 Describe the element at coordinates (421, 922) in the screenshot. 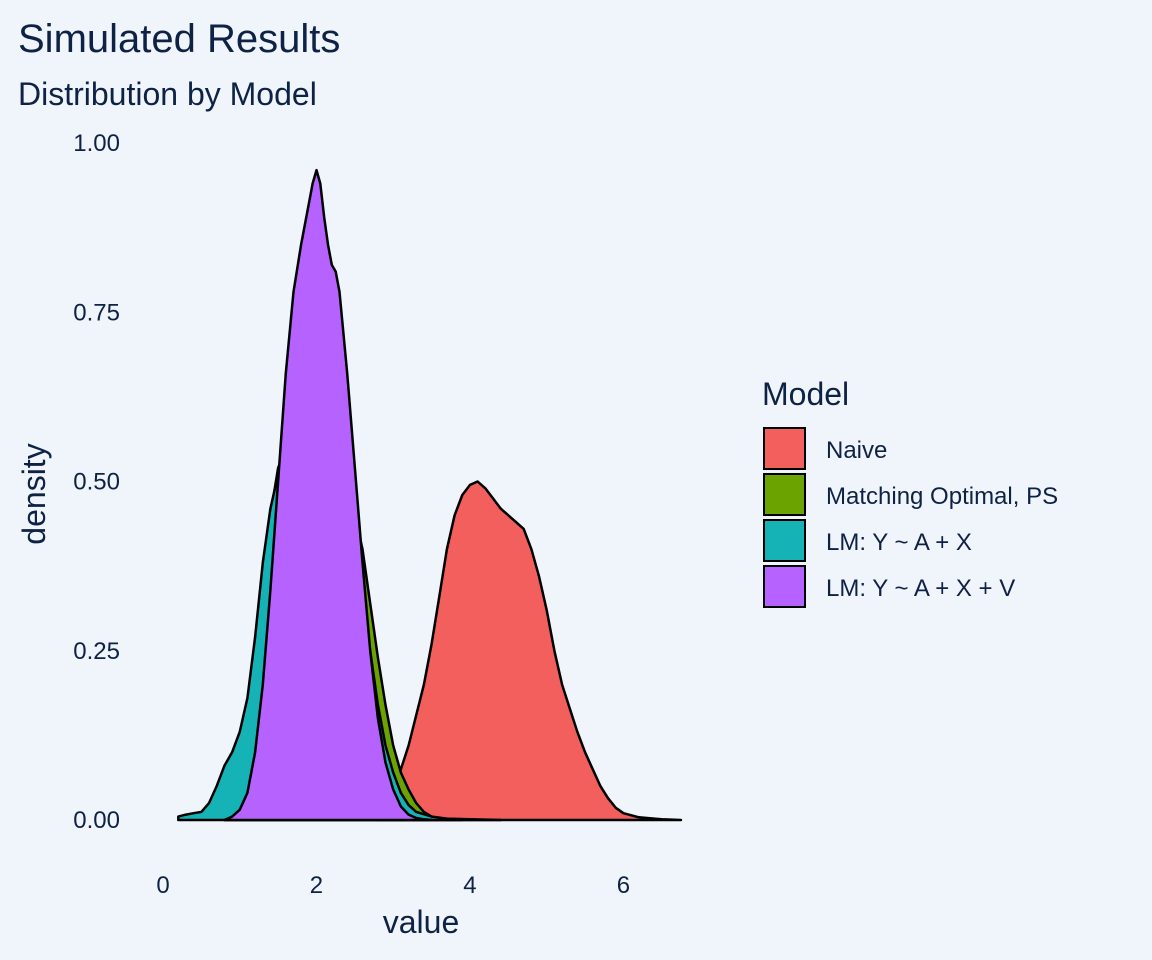

I see `x-axis-label: value` at that location.